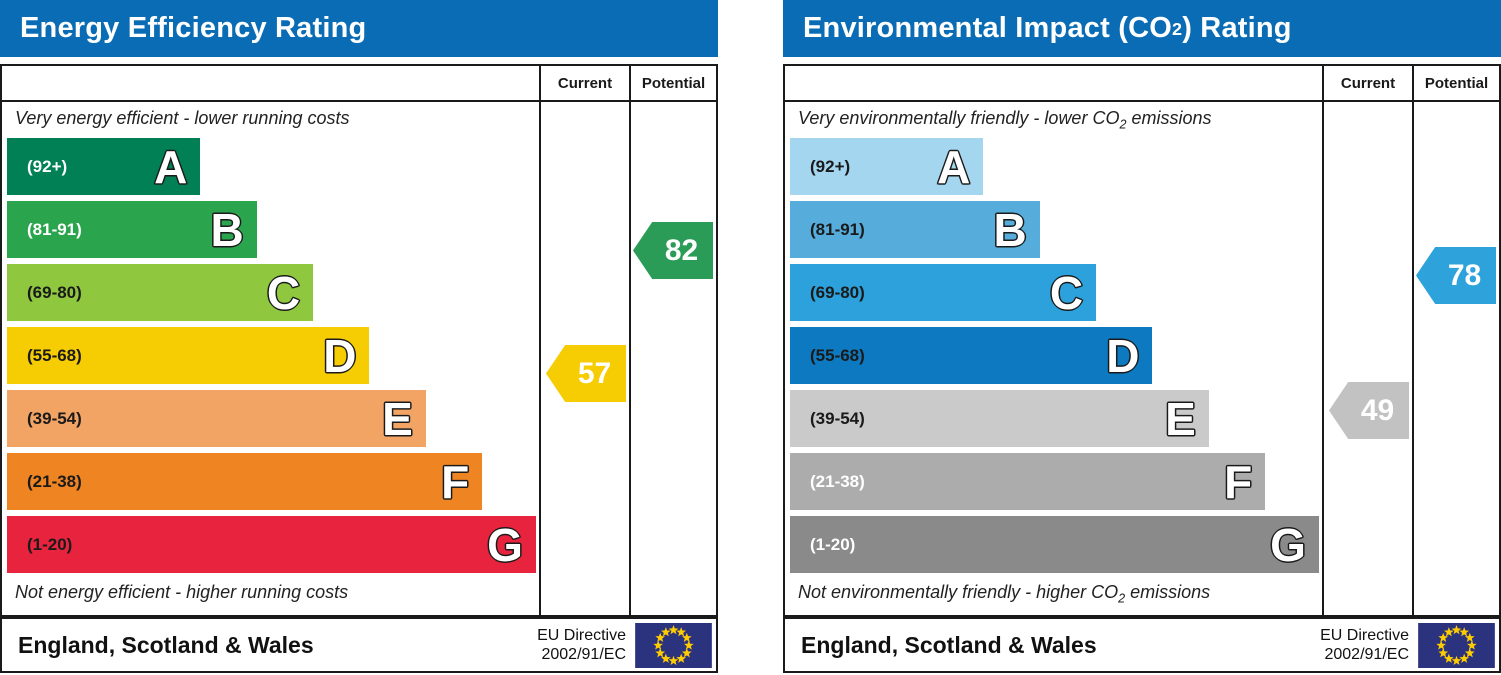 The image size is (1501, 675). I want to click on potential-column: 82, so click(672, 358).